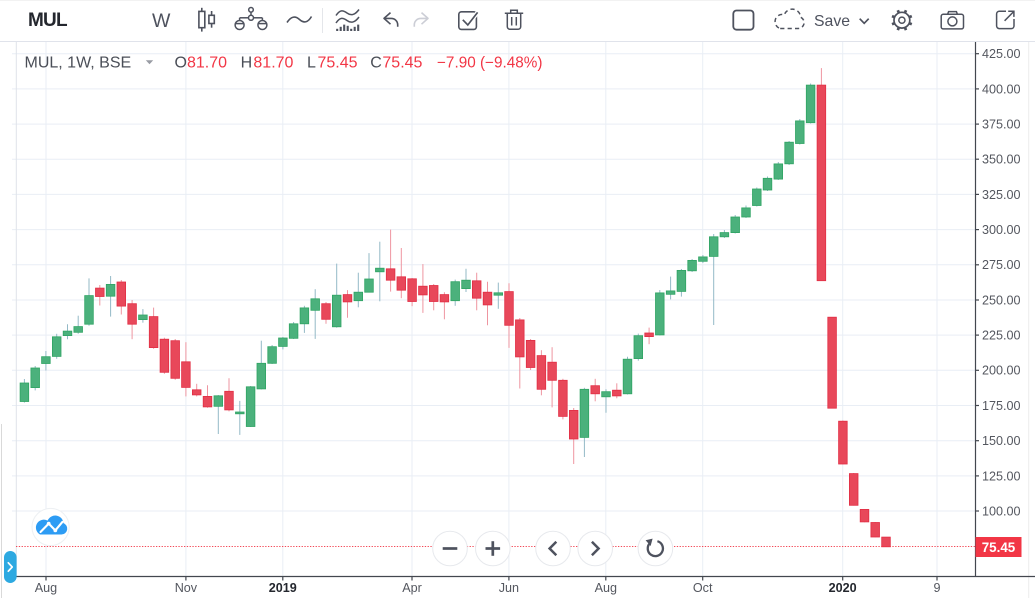 The image size is (1035, 598). Describe the element at coordinates (283, 588) in the screenshot. I see `svg-text: 2019` at that location.